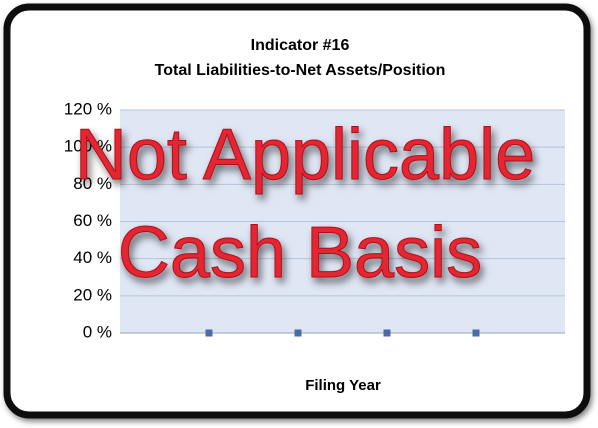  I want to click on y-tick-label: 120 %, so click(88, 108).